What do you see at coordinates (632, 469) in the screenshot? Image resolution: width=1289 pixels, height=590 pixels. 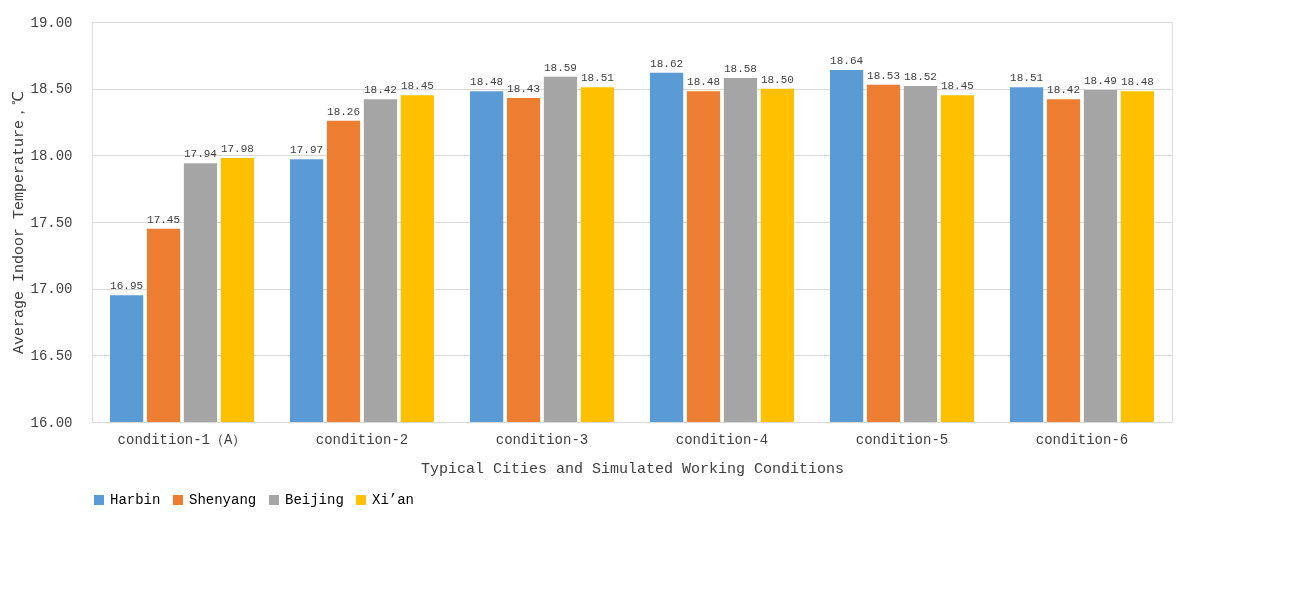 I see `x-axis-title: Typical Cities and Simulated Working Conditions` at bounding box center [632, 469].